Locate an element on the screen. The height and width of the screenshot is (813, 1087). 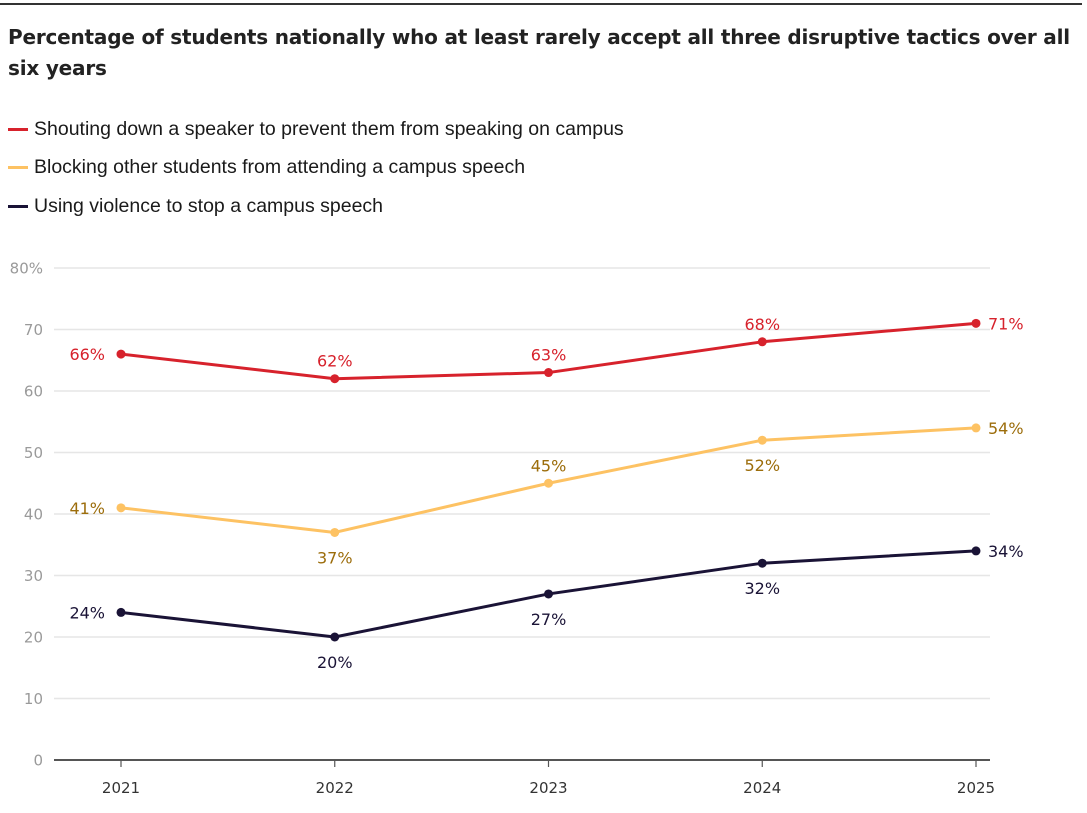
data-label: 68% is located at coordinates (762, 324).